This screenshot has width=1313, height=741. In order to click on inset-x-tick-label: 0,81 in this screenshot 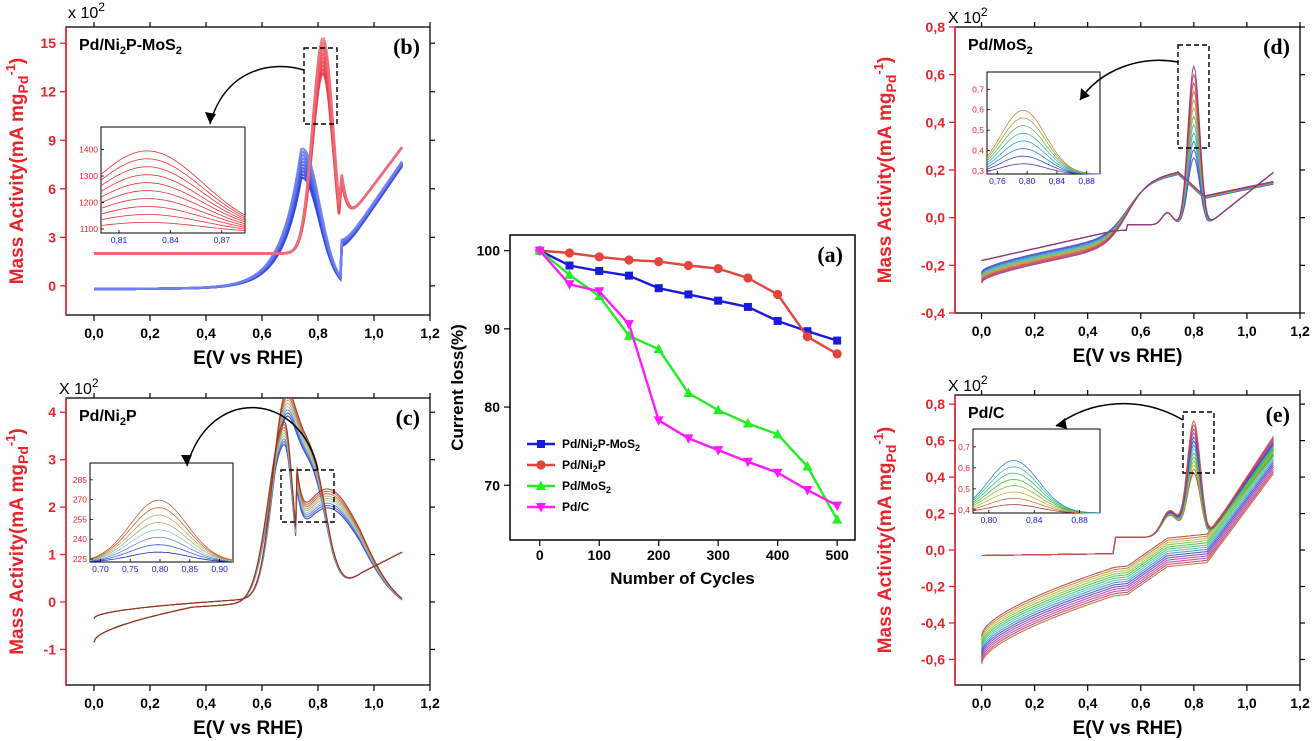, I will do `click(119, 240)`.